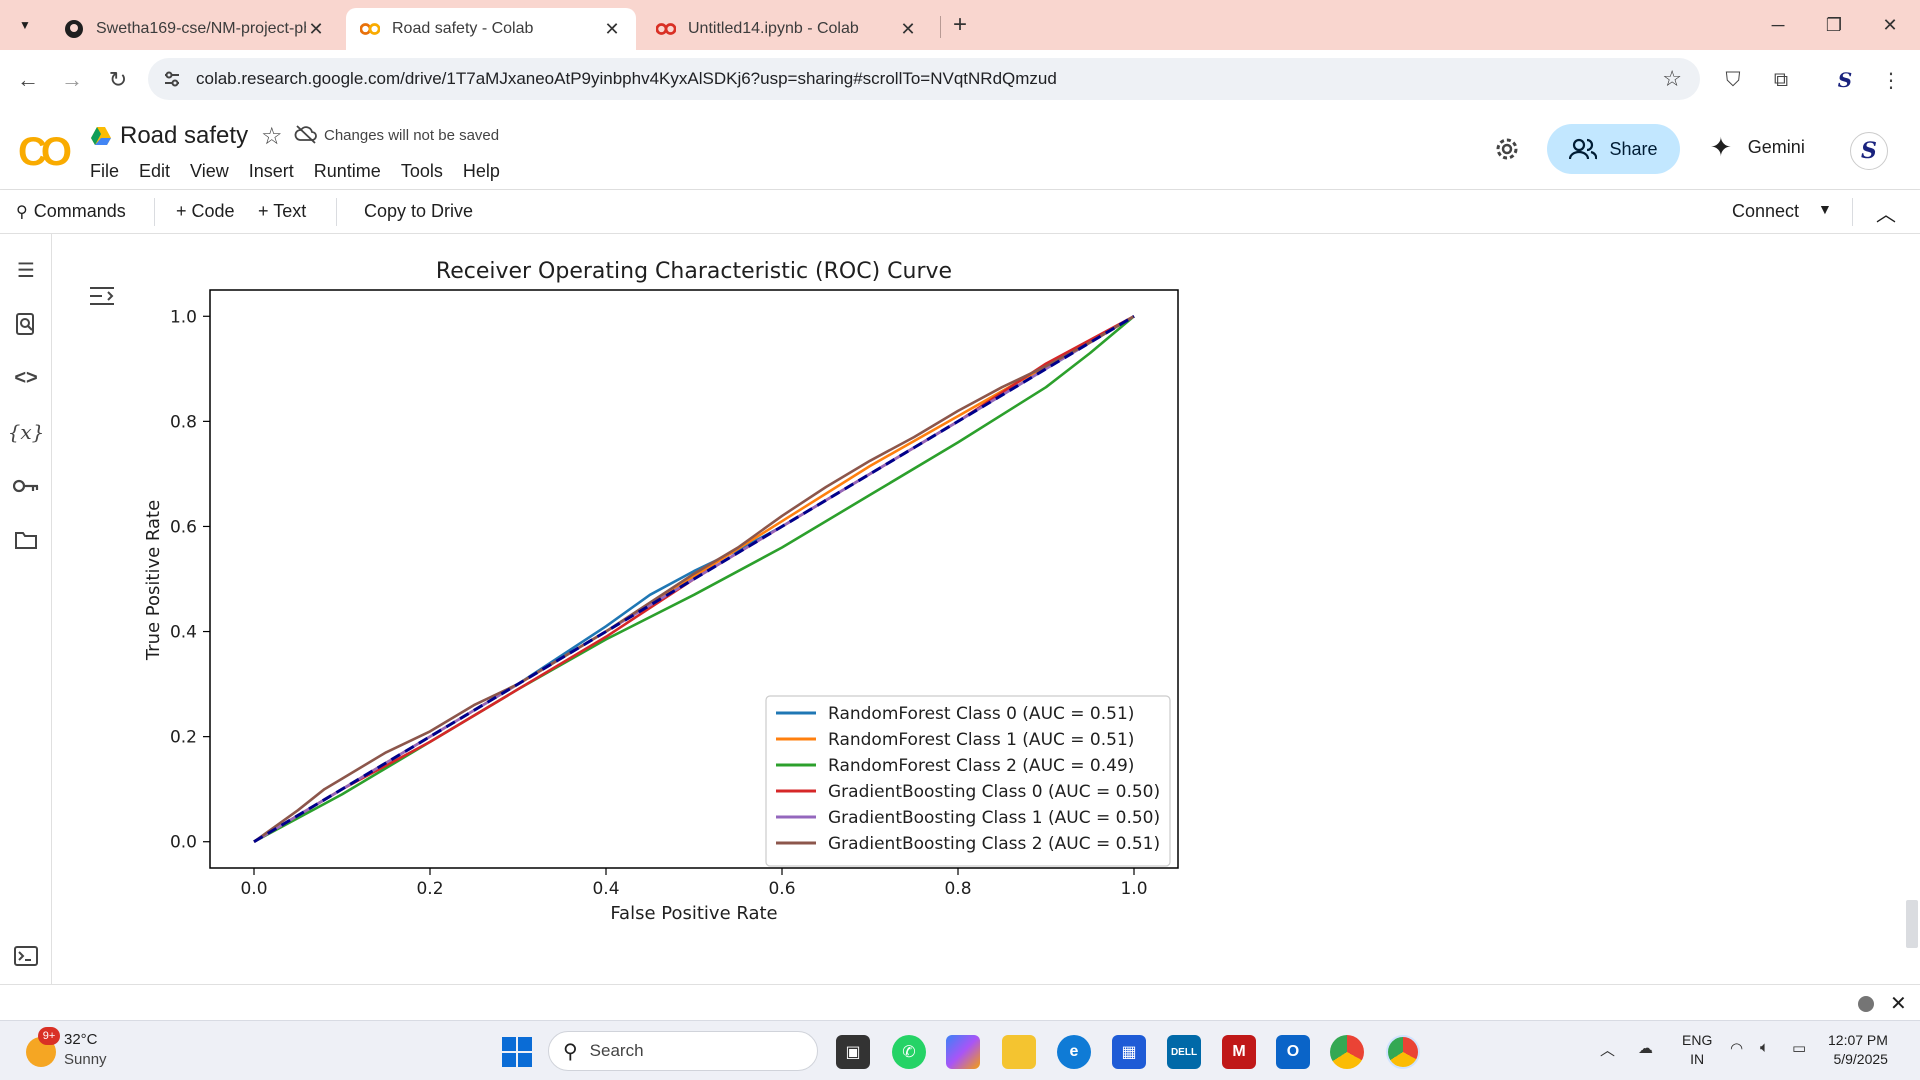 The height and width of the screenshot is (1080, 1920). What do you see at coordinates (271, 171) in the screenshot?
I see `menu-insert: Insert` at bounding box center [271, 171].